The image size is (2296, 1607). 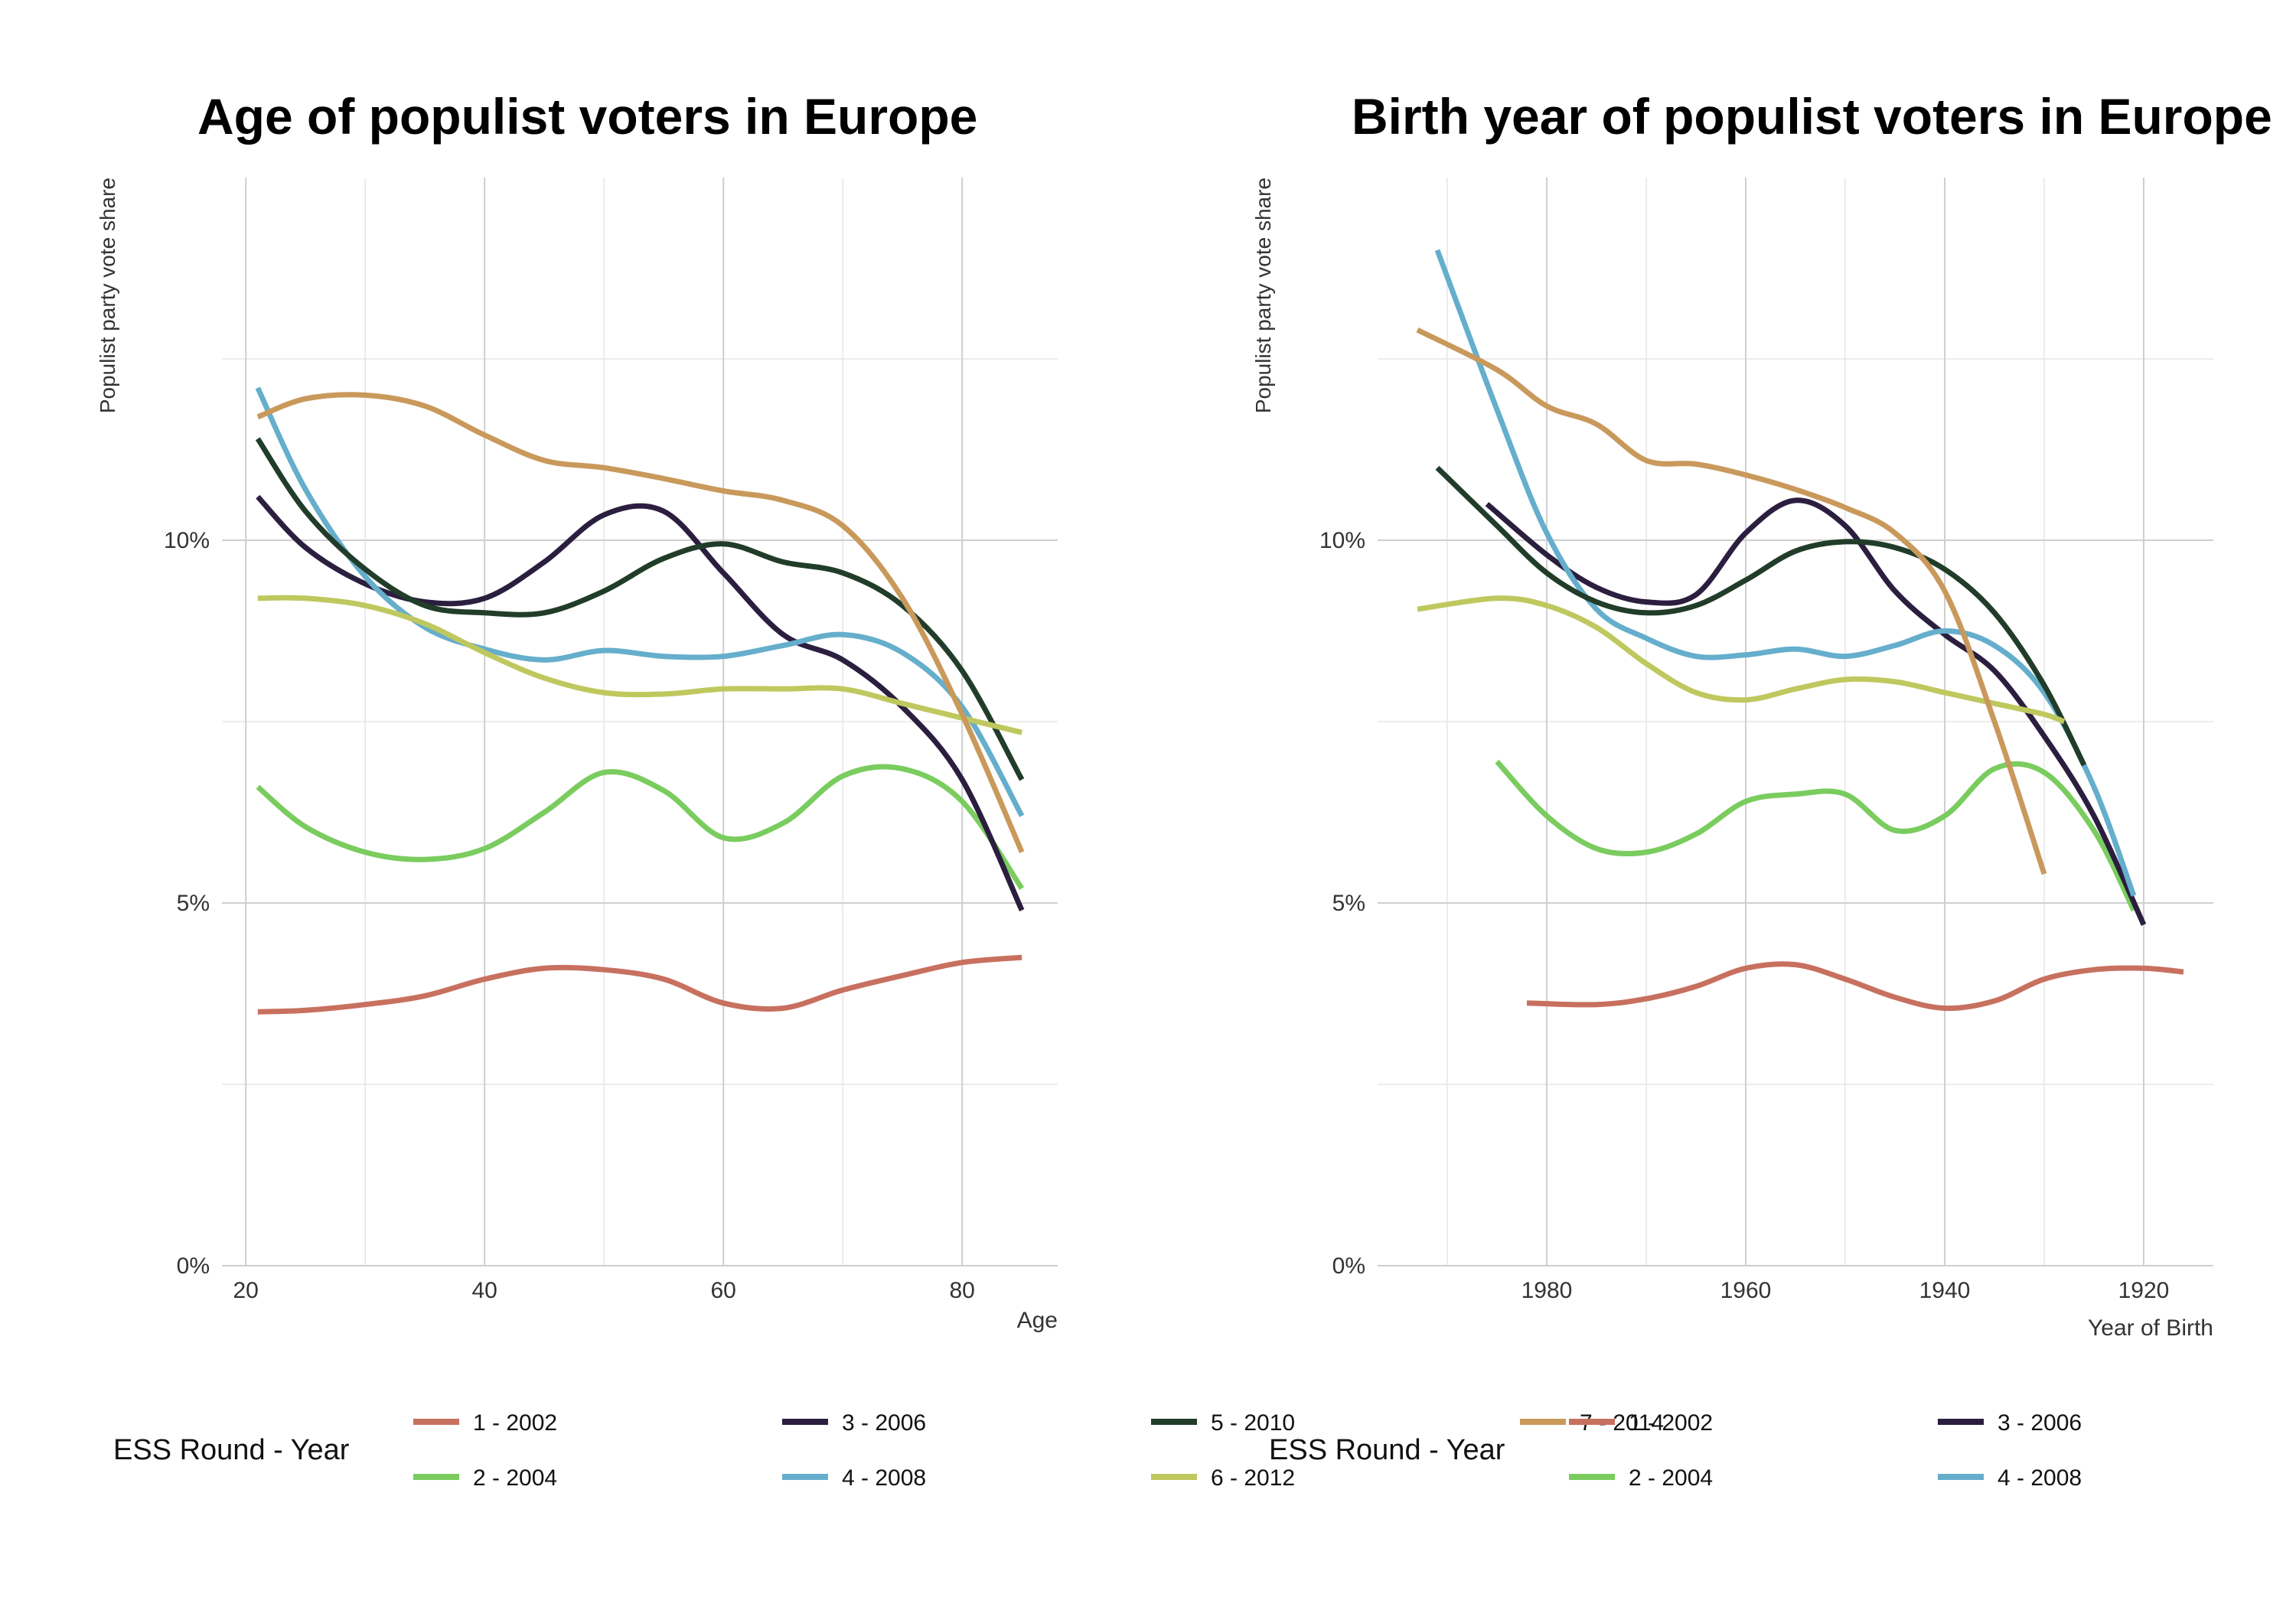 I want to click on legend-label: 5 - 2010, so click(x=1253, y=1423).